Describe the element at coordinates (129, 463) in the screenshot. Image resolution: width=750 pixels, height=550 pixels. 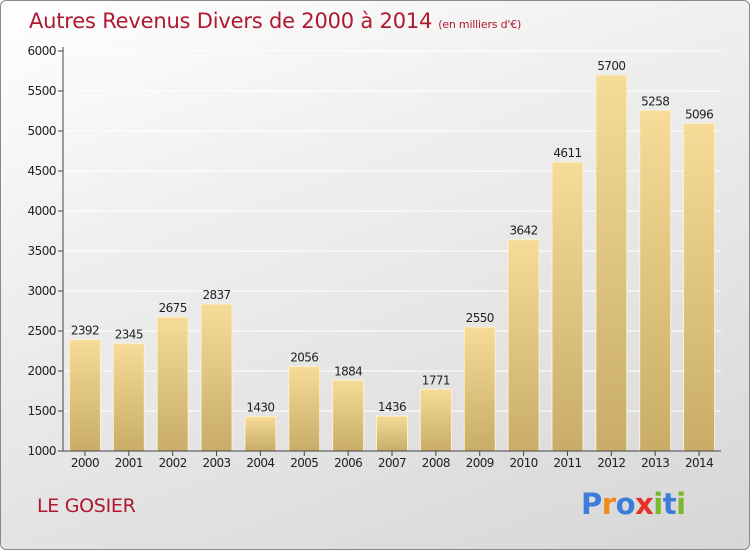
I see `x-tick-label: 2001` at that location.